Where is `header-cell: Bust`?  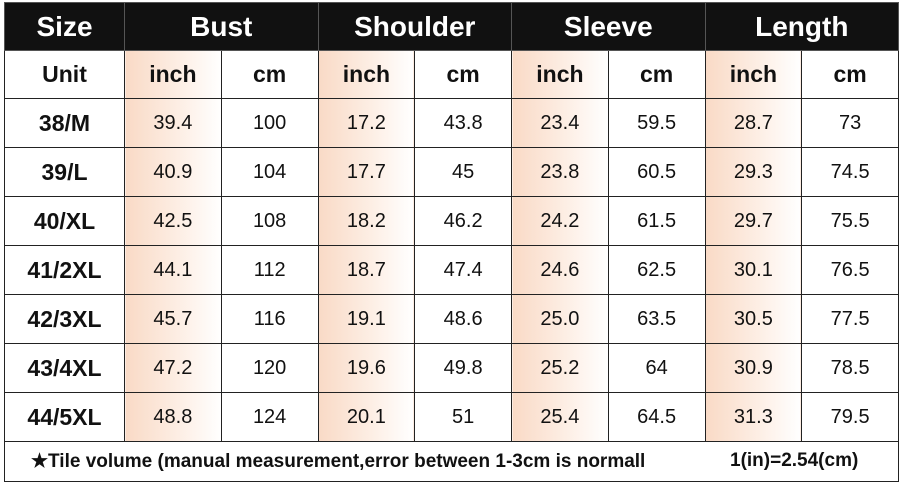
header-cell: Bust is located at coordinates (221, 26).